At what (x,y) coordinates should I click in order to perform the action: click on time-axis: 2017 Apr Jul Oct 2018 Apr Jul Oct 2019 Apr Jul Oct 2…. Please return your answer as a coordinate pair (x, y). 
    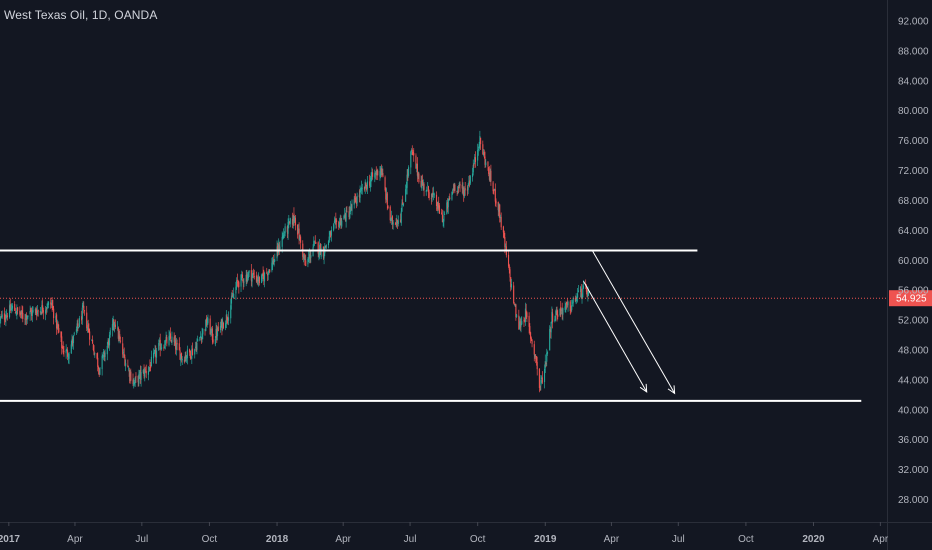
    Looking at the image, I should click on (444, 533).